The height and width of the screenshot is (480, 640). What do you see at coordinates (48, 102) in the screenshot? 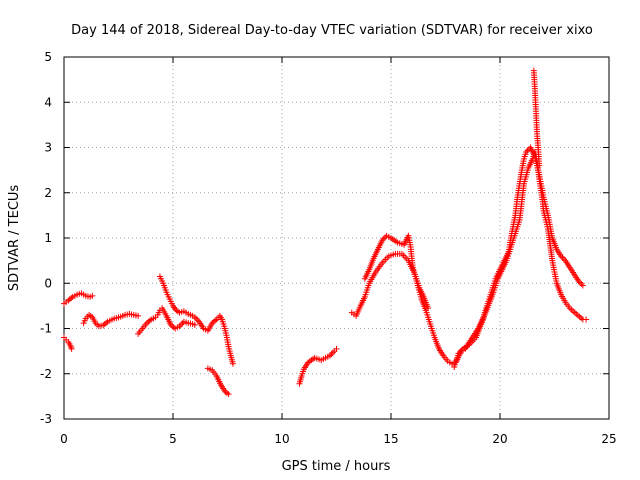
I see `y-tick-label: 4` at bounding box center [48, 102].